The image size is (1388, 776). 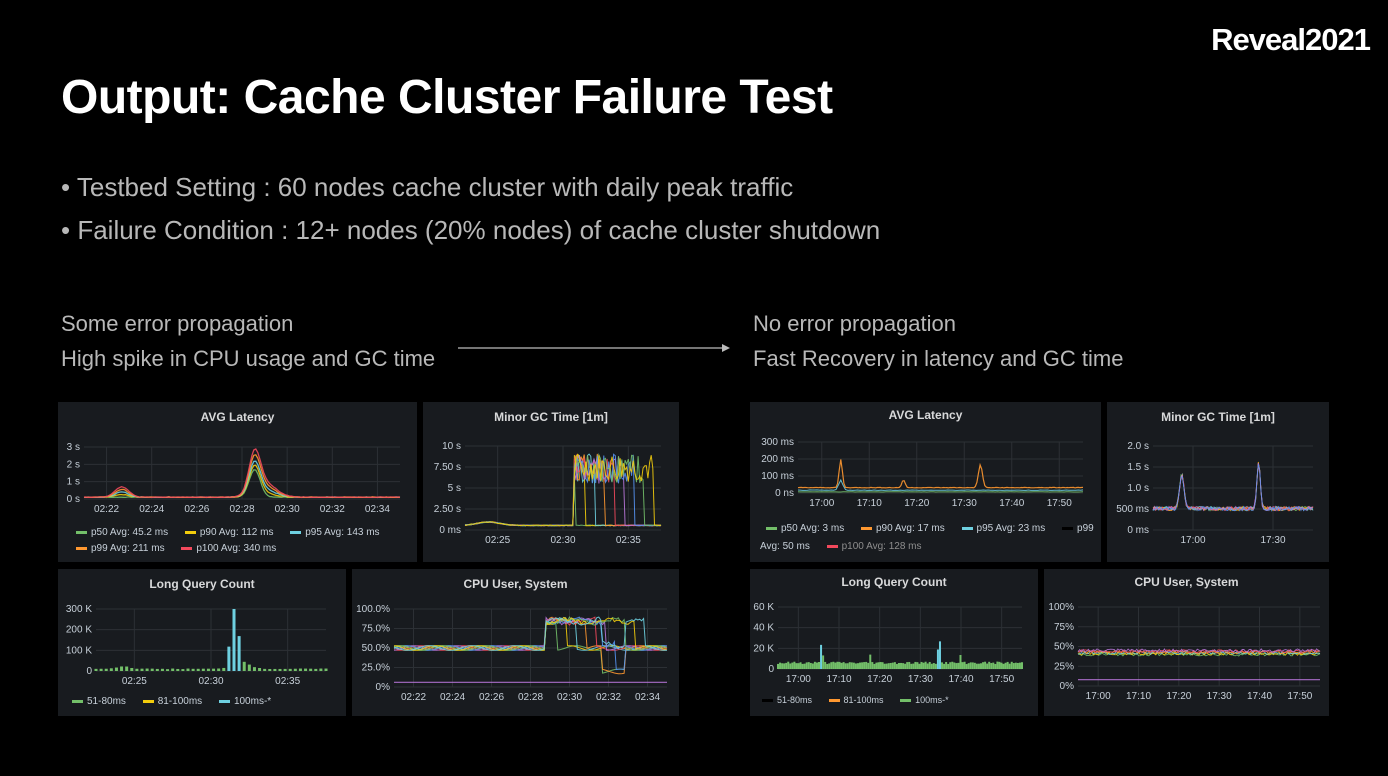 What do you see at coordinates (332, 509) in the screenshot?
I see `x-tick-label: 02:32` at bounding box center [332, 509].